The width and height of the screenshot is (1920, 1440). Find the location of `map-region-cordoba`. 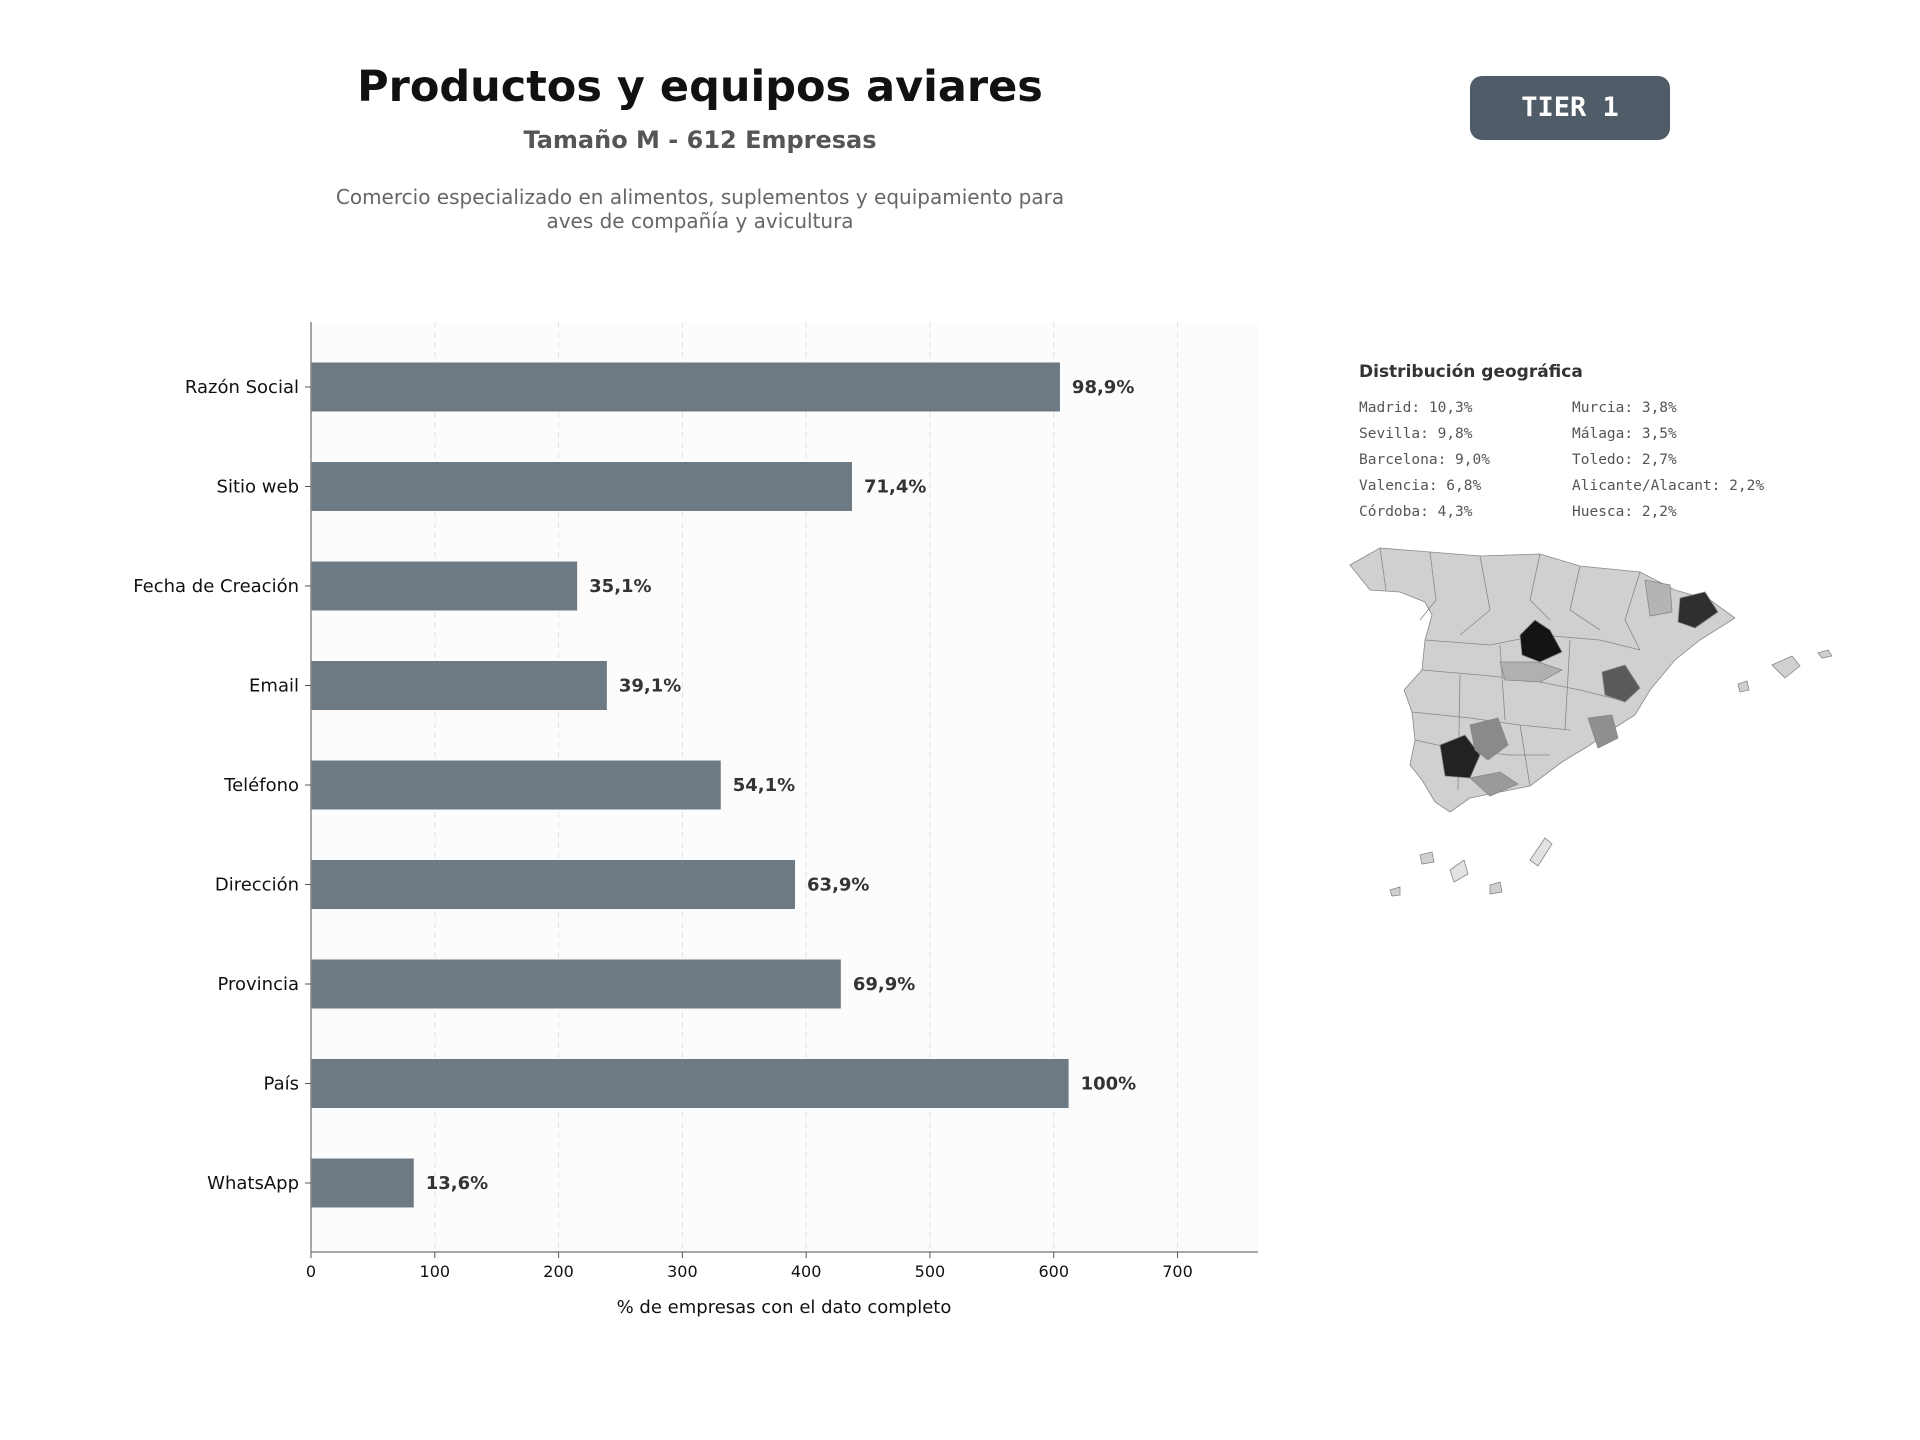

map-region-cordoba is located at coordinates (1489, 739).